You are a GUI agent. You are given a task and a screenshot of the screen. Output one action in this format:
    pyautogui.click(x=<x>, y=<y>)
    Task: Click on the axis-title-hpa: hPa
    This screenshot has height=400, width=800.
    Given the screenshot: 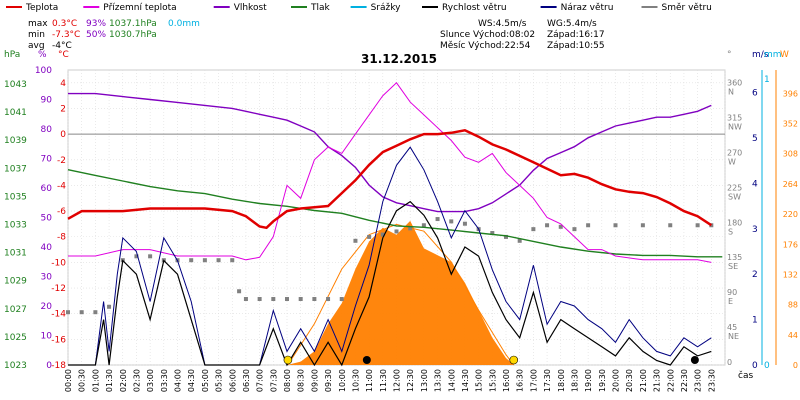 What is the action you would take?
    pyautogui.click(x=12, y=55)
    